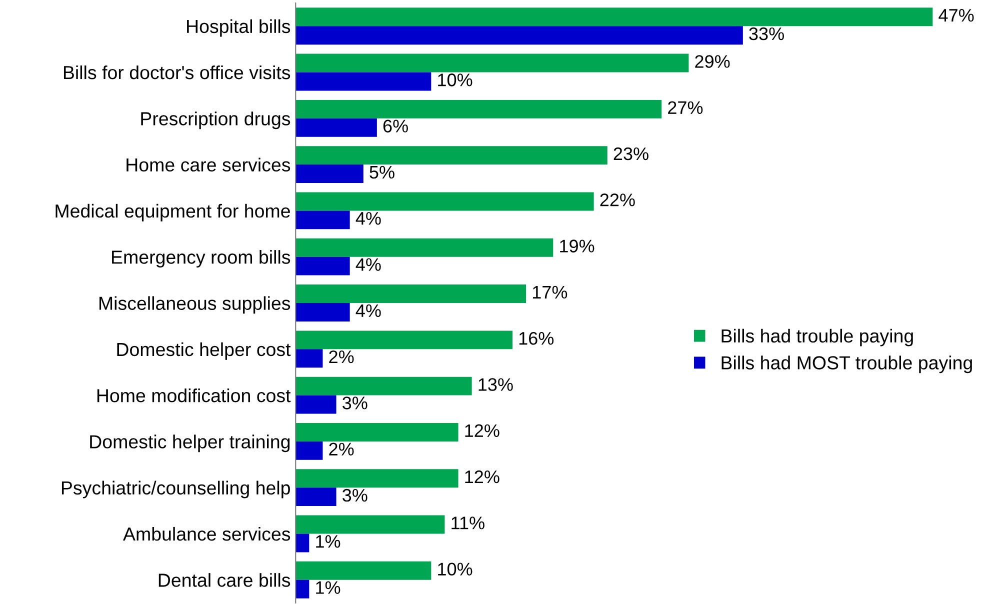  Describe the element at coordinates (215, 121) in the screenshot. I see `y-tick-label: Prescription drugs` at that location.